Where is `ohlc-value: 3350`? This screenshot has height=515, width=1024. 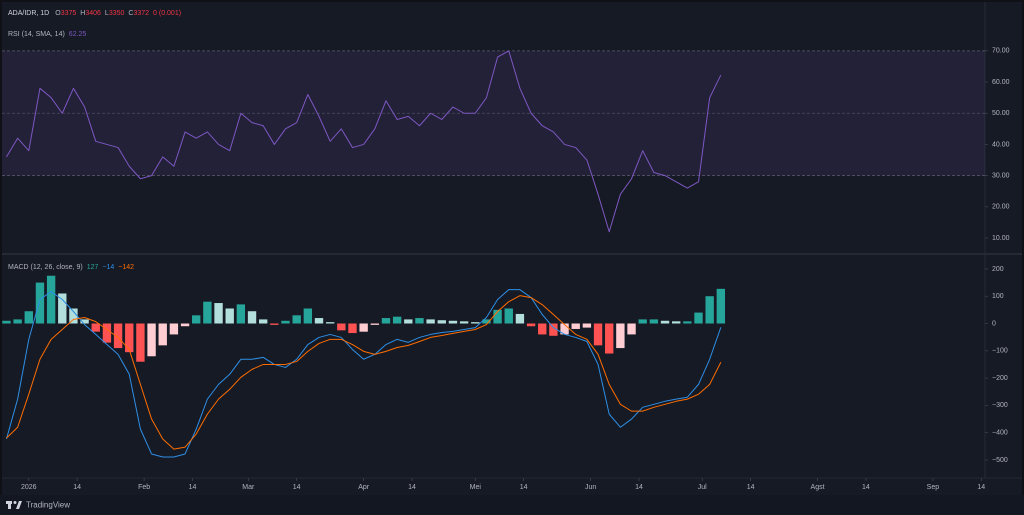 ohlc-value: 3350 is located at coordinates (117, 13).